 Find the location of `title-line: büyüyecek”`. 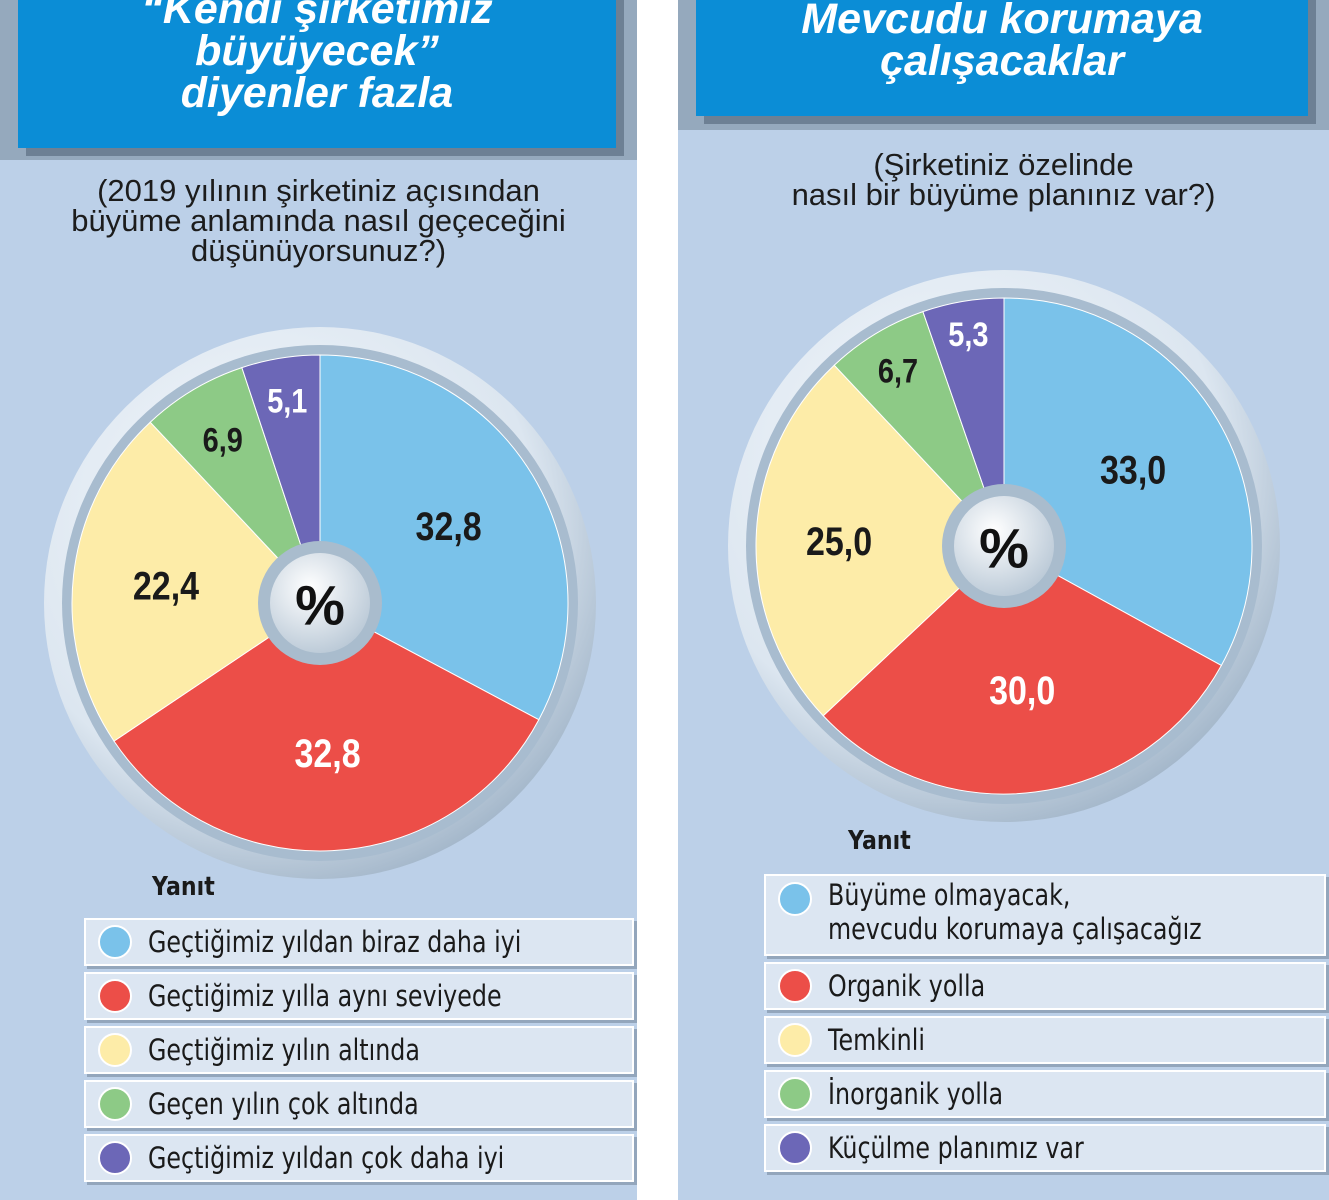

title-line: büyüyecek” is located at coordinates (317, 51).